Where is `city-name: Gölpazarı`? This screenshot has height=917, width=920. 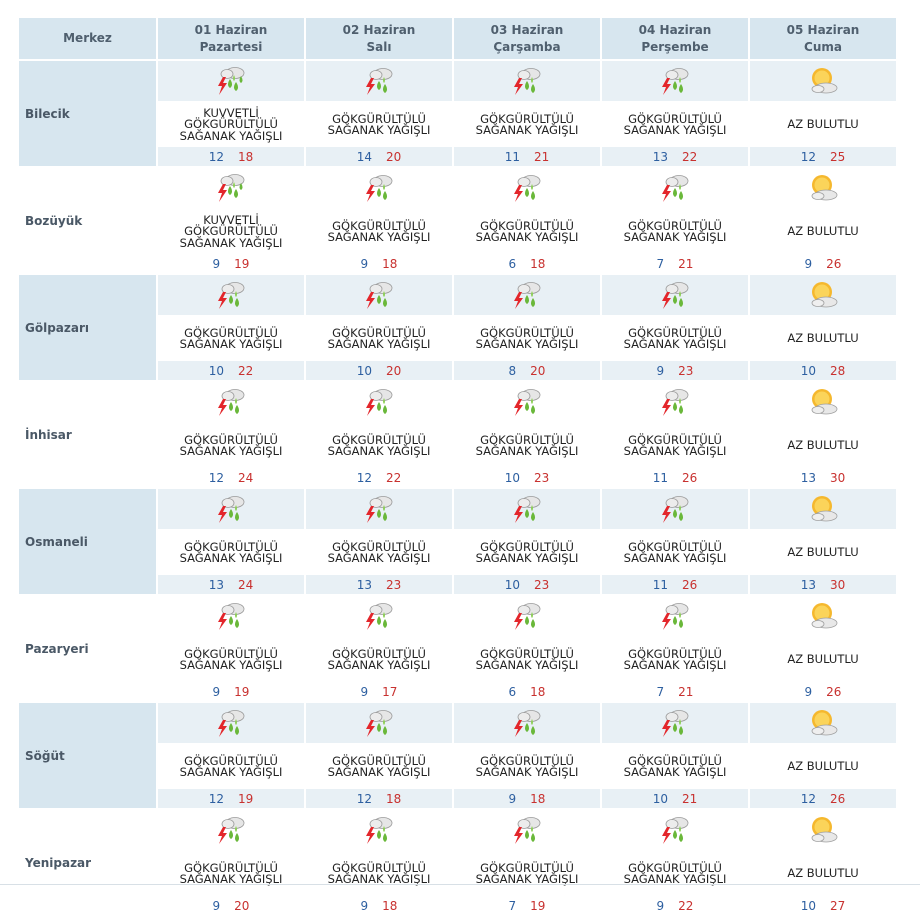
city-name: Gölpazarı is located at coordinates (87, 327).